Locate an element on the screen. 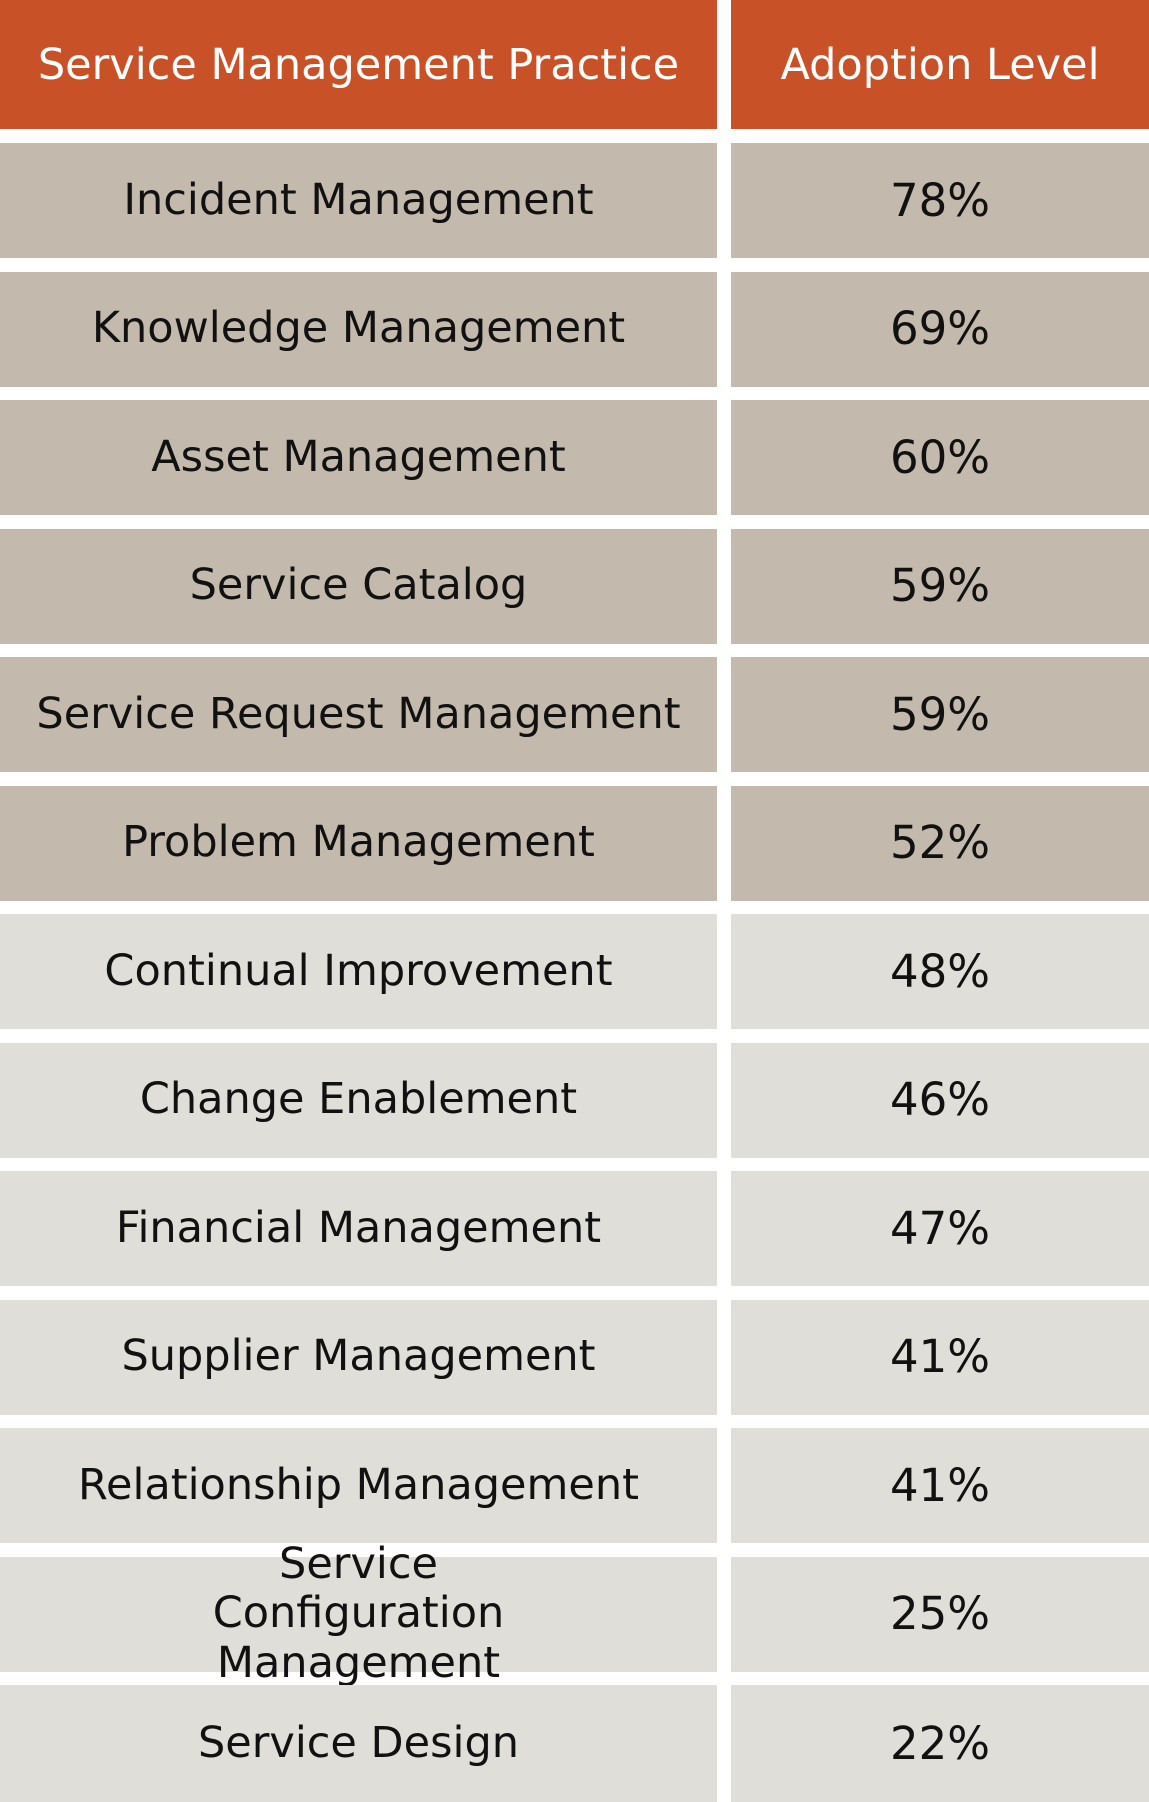 This screenshot has width=1149, height=1802. table-row: Service Request Management 59% is located at coordinates (574, 714).